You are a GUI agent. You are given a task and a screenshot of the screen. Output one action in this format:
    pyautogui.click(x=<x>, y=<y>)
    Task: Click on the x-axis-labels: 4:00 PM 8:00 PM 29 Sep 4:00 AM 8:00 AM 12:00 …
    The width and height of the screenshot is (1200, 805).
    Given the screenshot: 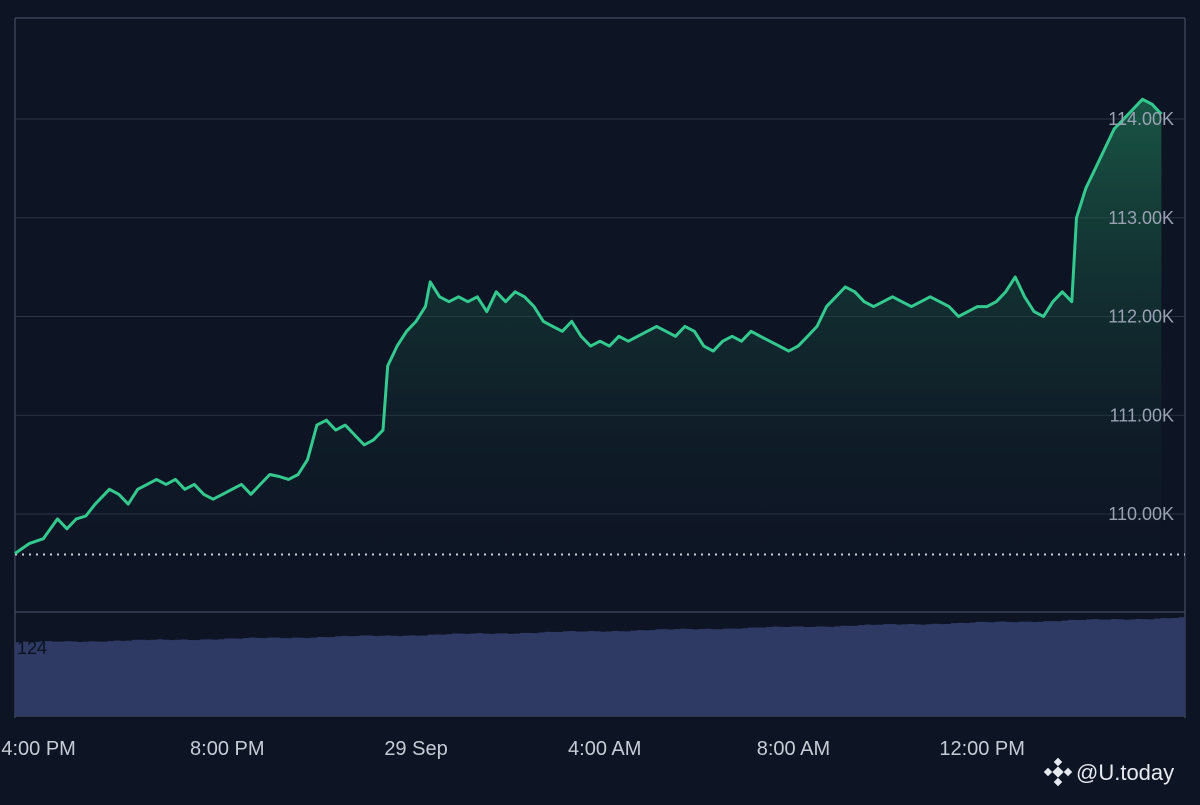 What is the action you would take?
    pyautogui.click(x=513, y=749)
    